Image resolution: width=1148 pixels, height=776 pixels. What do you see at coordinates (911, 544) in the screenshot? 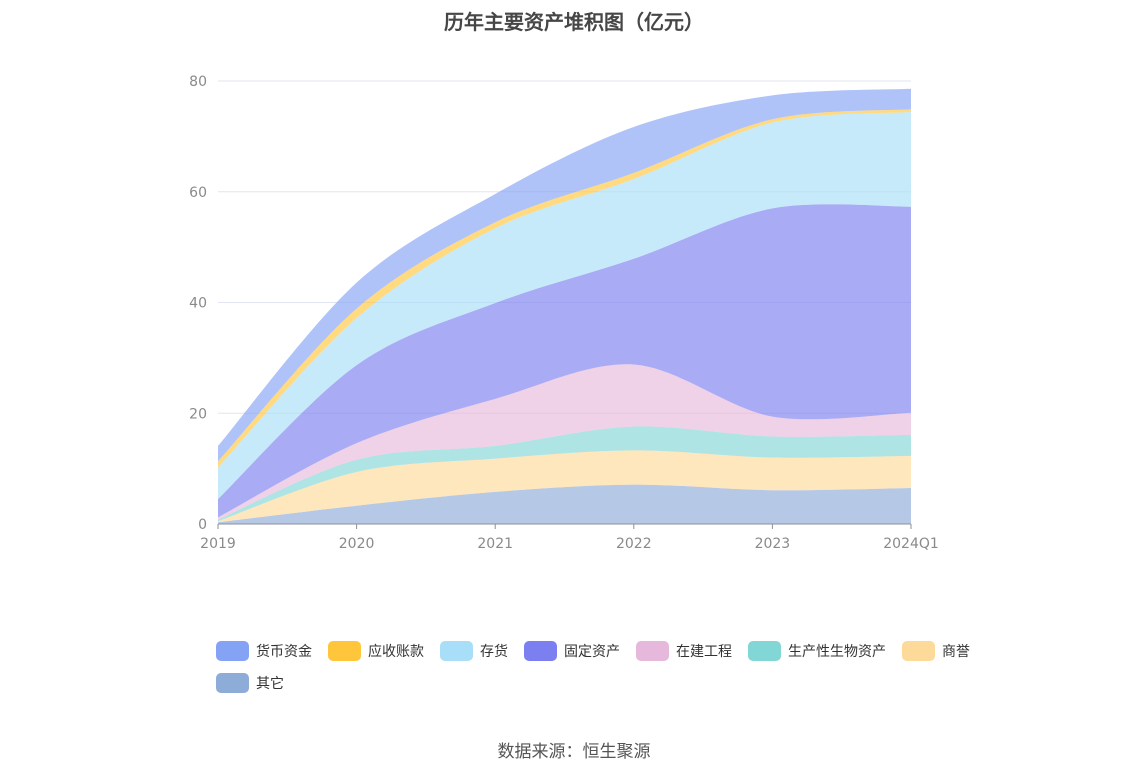
I see `x-tick-label: 2024Q1` at bounding box center [911, 544].